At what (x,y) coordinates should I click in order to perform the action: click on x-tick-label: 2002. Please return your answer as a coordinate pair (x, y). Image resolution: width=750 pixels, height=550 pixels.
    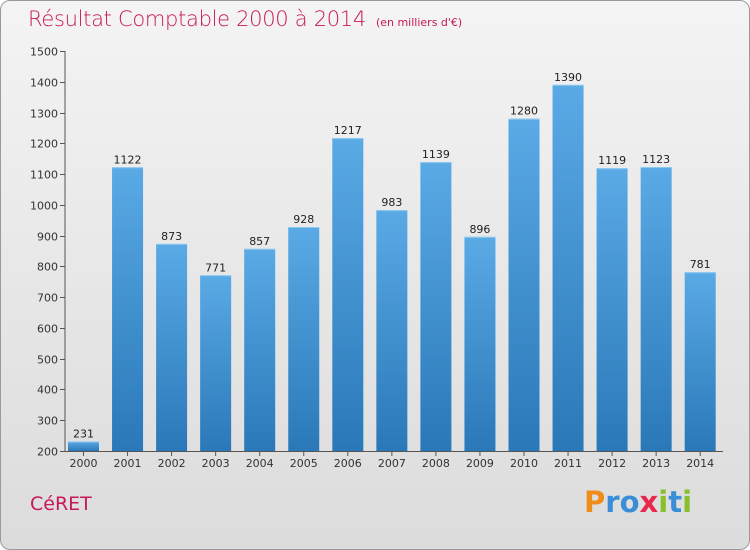
    Looking at the image, I should click on (172, 463).